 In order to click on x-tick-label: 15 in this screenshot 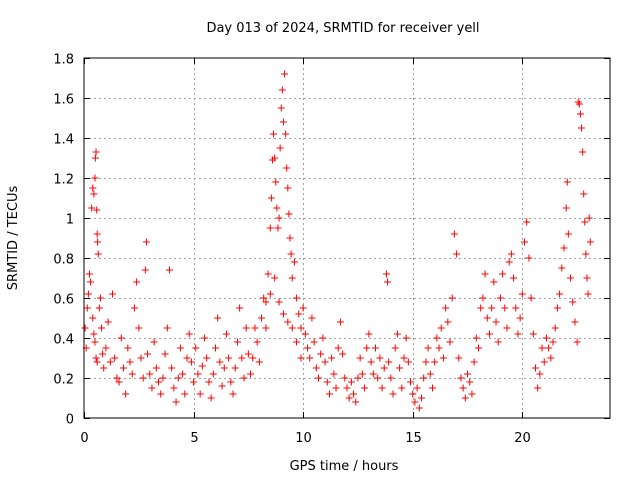, I will do `click(413, 438)`.